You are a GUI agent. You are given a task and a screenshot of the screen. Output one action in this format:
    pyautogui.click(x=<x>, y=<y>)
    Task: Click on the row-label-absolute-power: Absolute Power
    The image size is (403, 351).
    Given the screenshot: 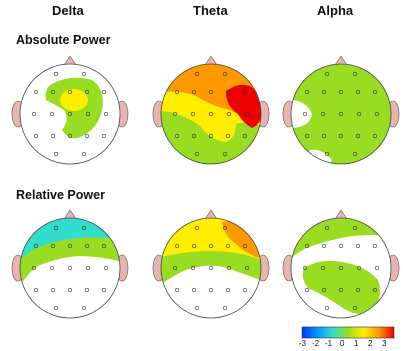 What is the action you would take?
    pyautogui.click(x=63, y=40)
    